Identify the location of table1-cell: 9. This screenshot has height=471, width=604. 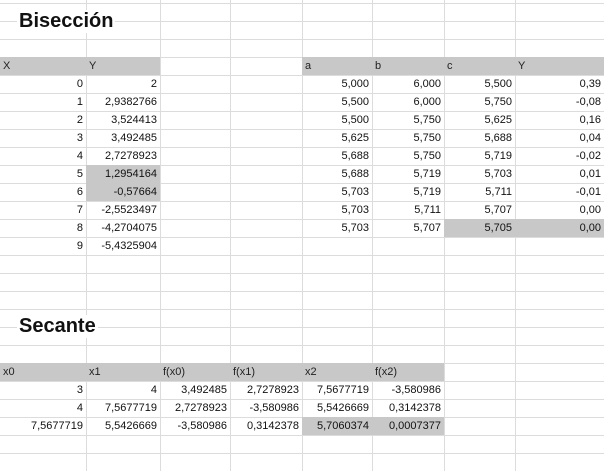
(79, 246).